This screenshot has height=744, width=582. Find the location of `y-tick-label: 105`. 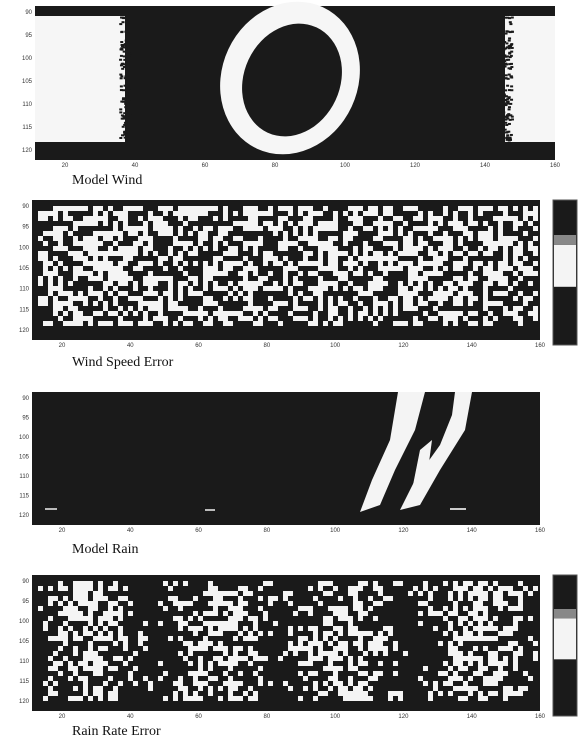

y-tick-label: 105 is located at coordinates (27, 82).